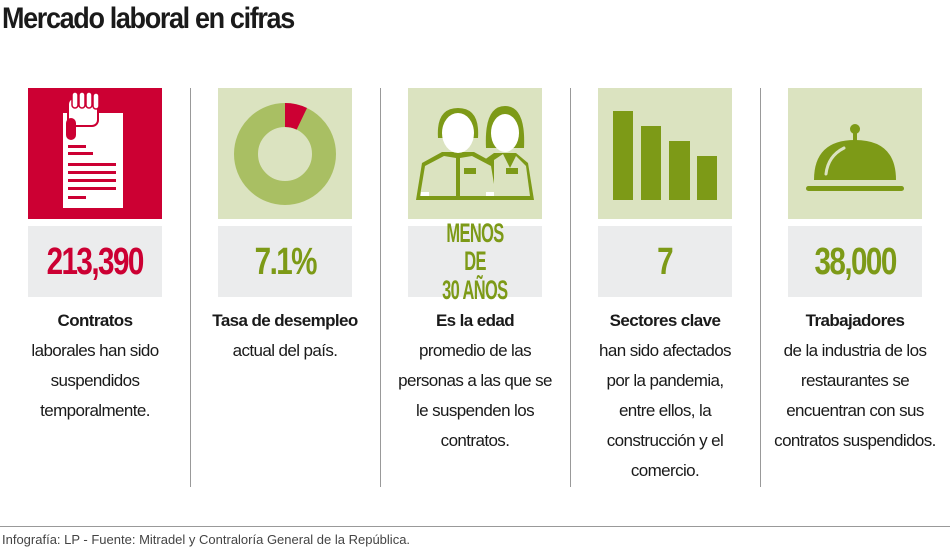  I want to click on stat-value-text: 213,390, so click(95, 261).